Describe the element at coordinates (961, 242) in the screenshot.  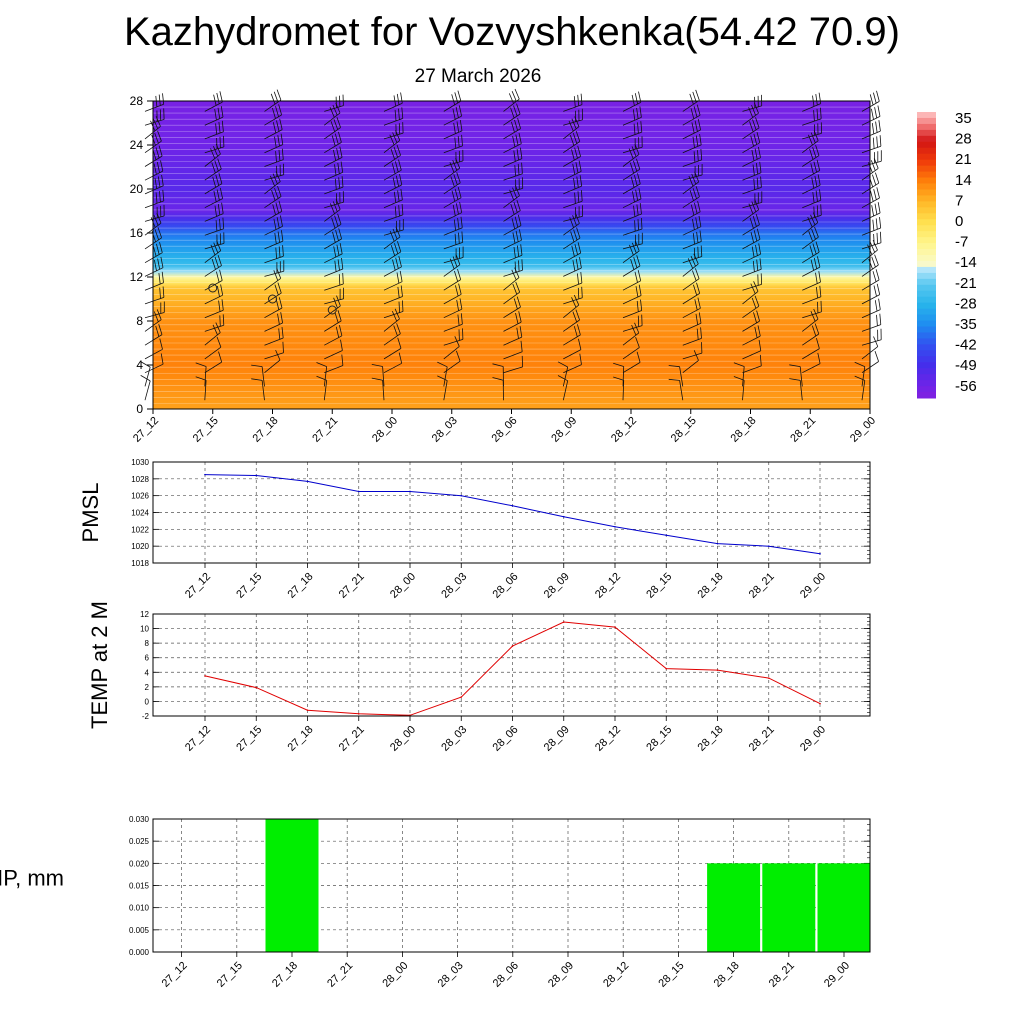
I see `colorbar-label: -7` at that location.